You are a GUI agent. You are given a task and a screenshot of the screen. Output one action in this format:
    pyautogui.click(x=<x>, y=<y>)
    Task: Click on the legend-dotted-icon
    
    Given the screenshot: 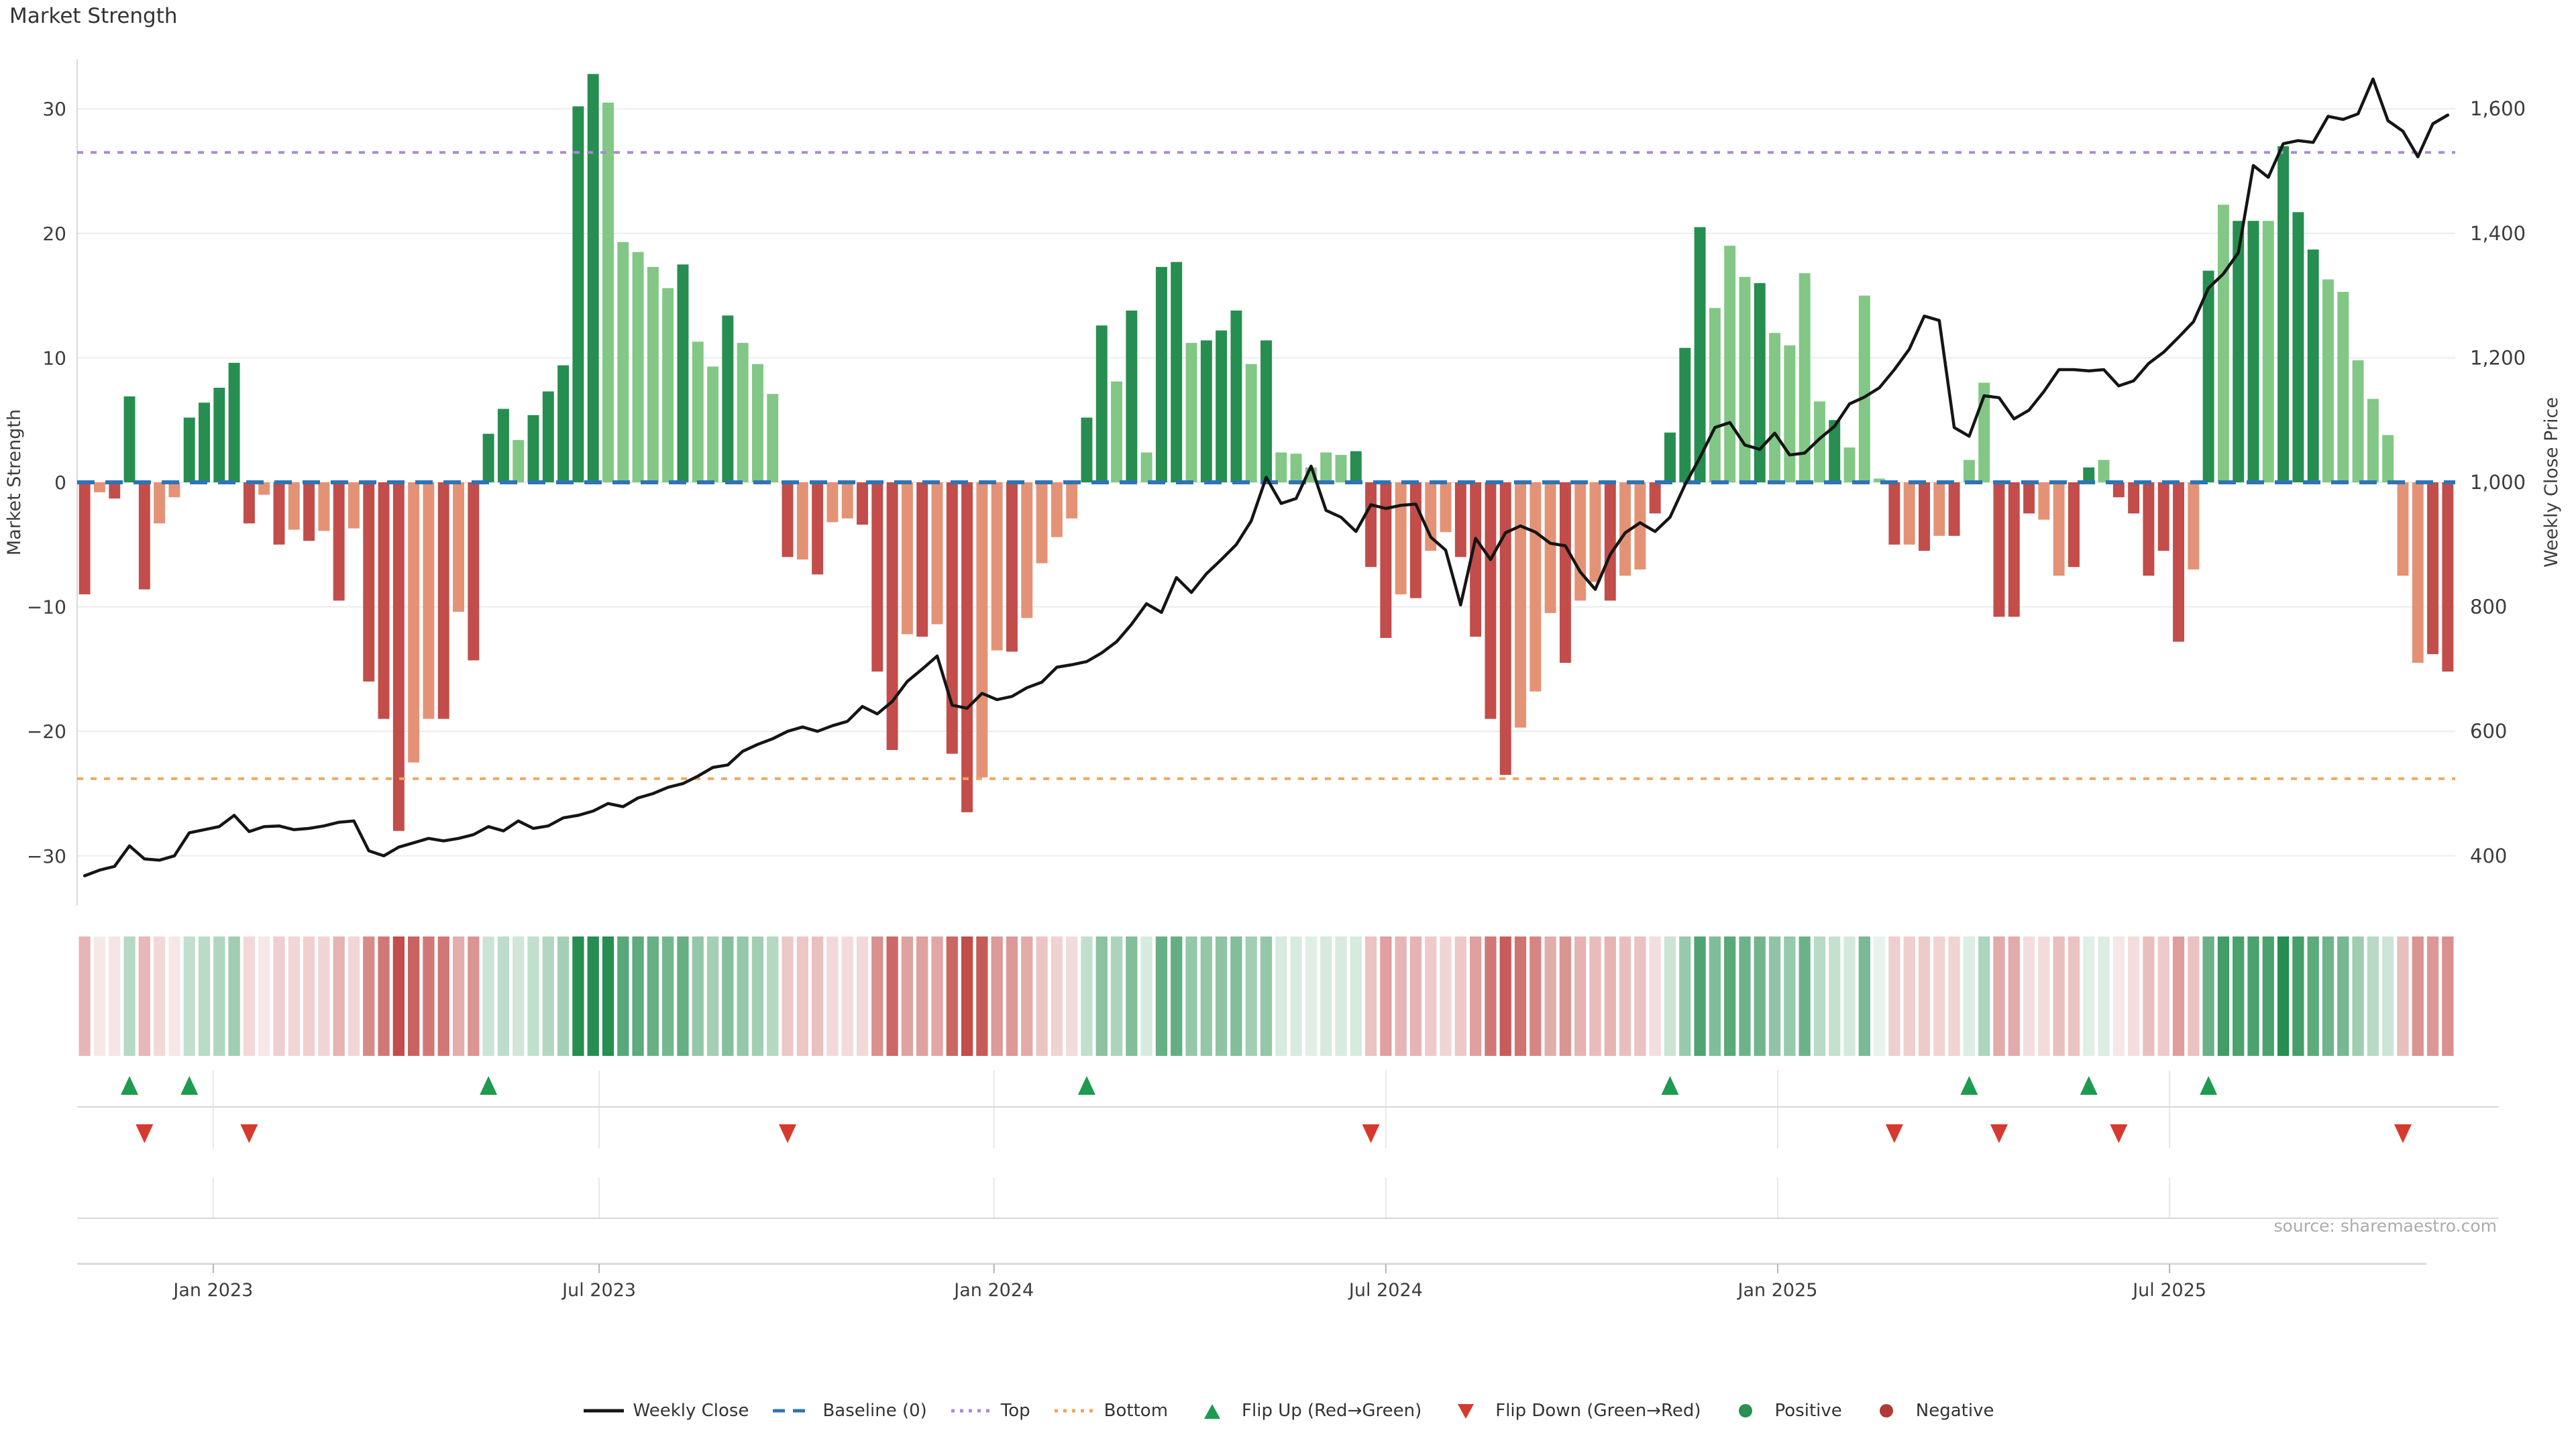 What is the action you would take?
    pyautogui.click(x=1074, y=1411)
    